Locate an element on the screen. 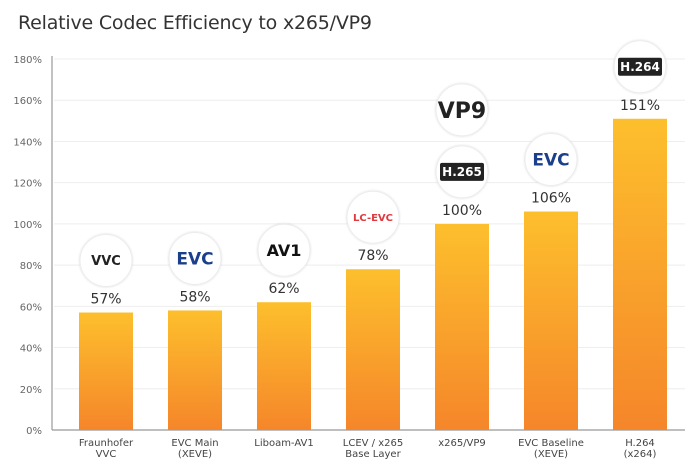 This screenshot has height=474, width=700. codec-logo-av1: AV1 is located at coordinates (284, 250).